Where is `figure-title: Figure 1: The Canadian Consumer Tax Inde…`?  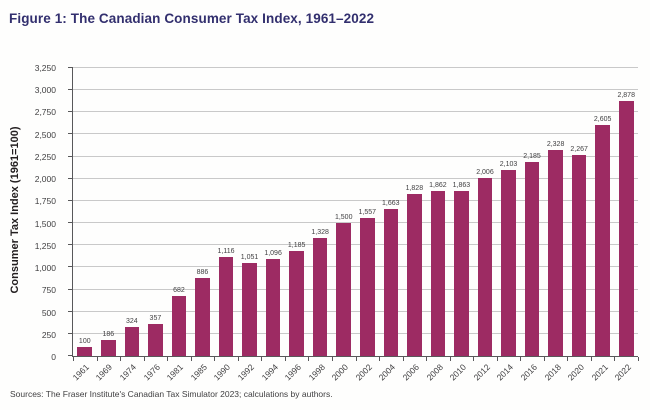 figure-title: Figure 1: The Canadian Consumer Tax Inde… is located at coordinates (192, 18).